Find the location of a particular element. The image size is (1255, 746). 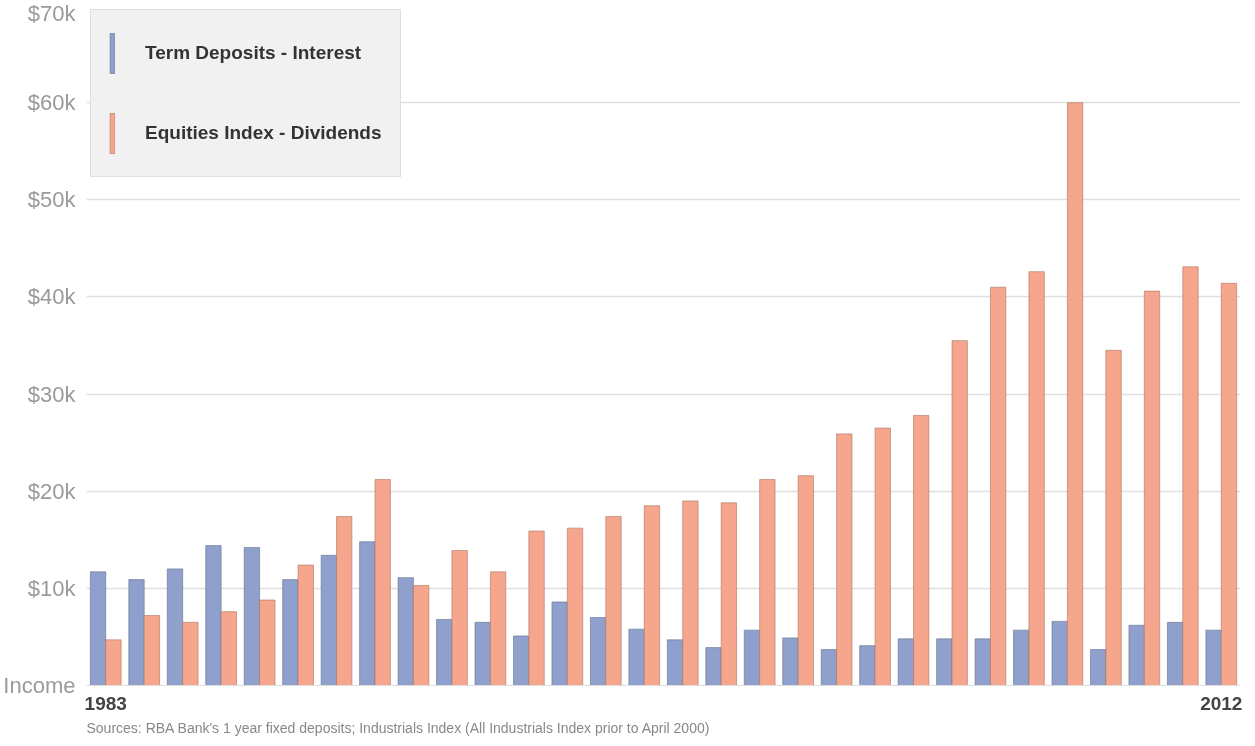

y-tick-label: $30k is located at coordinates (52, 394).